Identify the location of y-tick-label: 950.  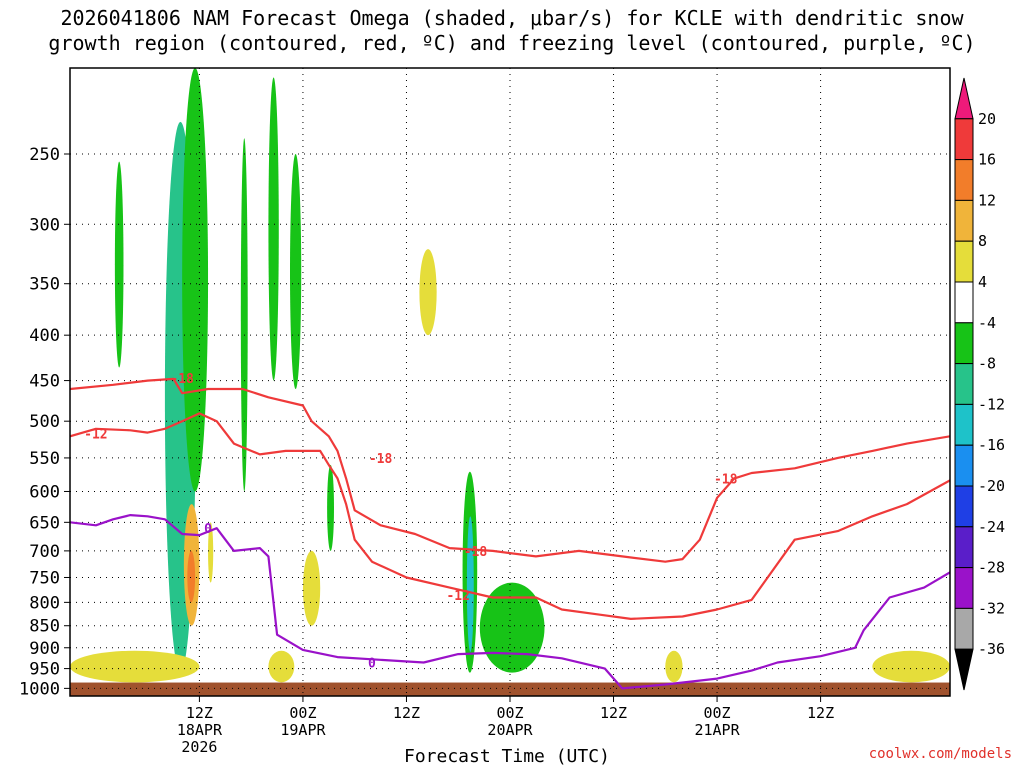
(44, 670).